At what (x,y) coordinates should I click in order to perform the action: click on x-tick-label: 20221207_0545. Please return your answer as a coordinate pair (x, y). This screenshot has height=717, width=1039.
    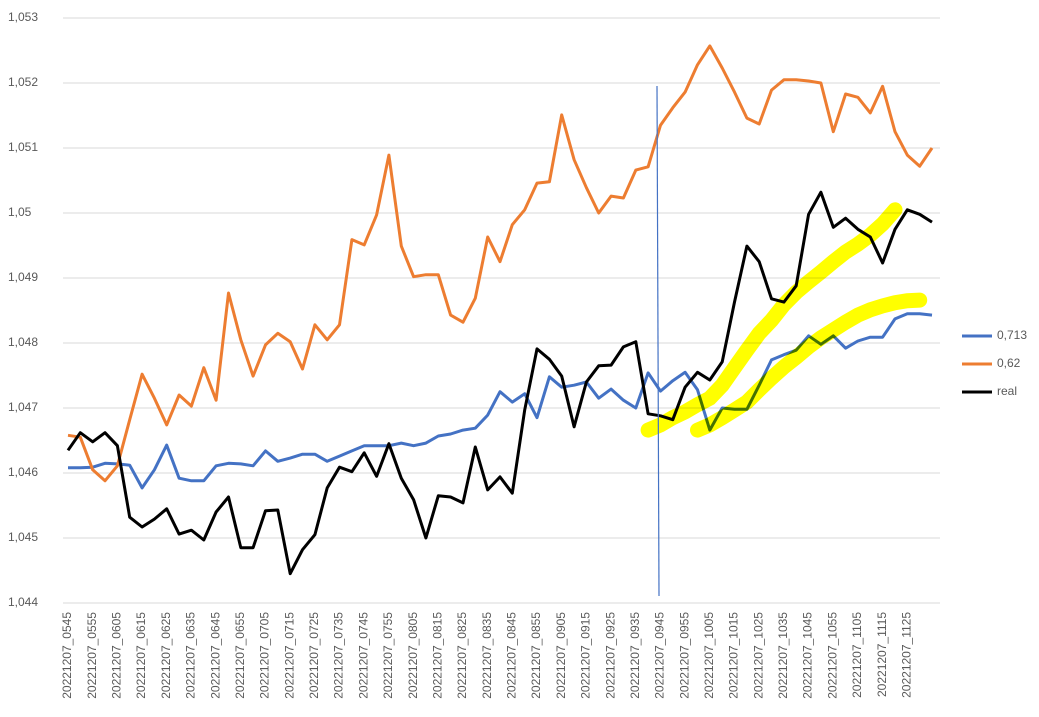
    Looking at the image, I should click on (67, 655).